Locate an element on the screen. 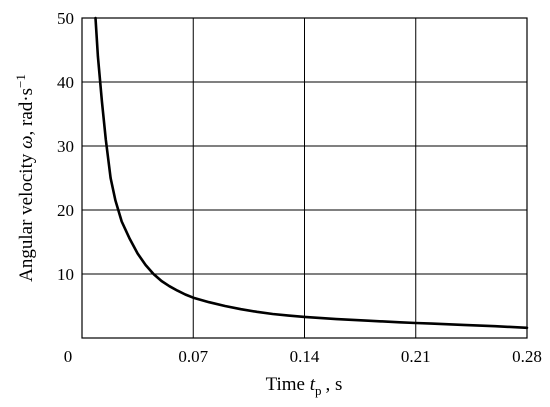  y-axis-ticks: 10 20 30 40 50 is located at coordinates (65, 146).